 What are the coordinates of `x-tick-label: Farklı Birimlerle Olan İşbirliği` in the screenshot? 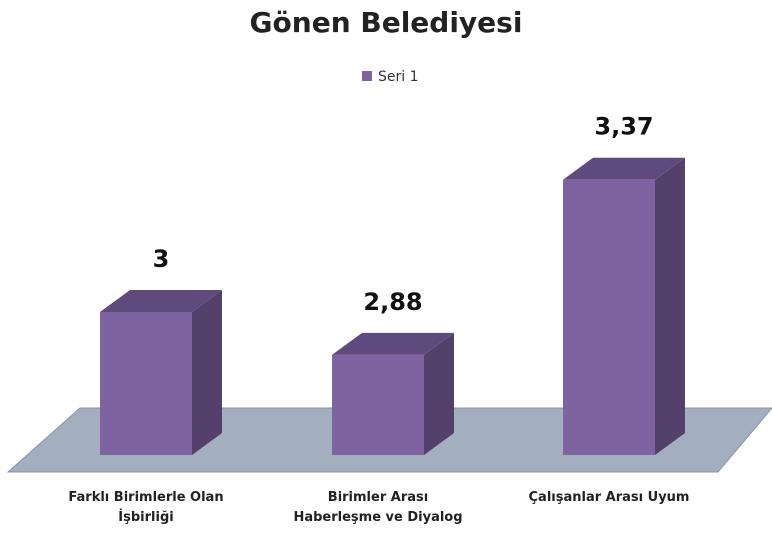 It's located at (146, 507).